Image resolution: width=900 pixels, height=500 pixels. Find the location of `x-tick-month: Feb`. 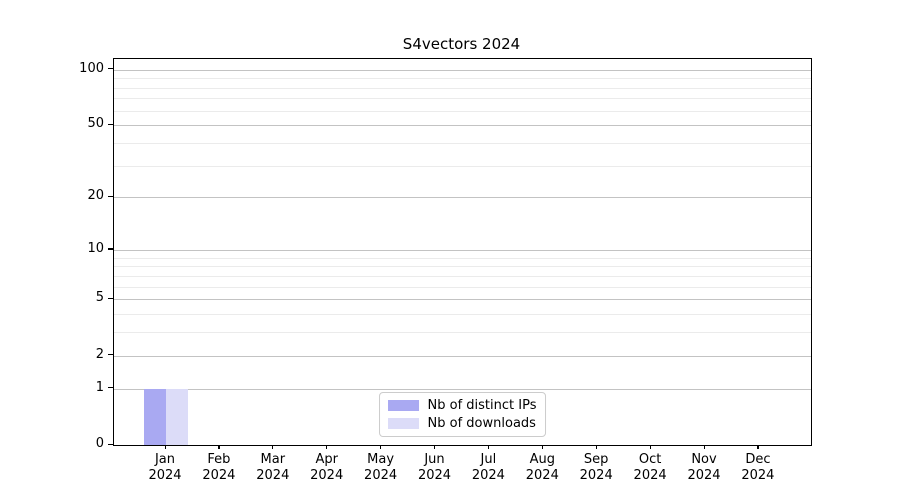

x-tick-month: Feb is located at coordinates (219, 459).